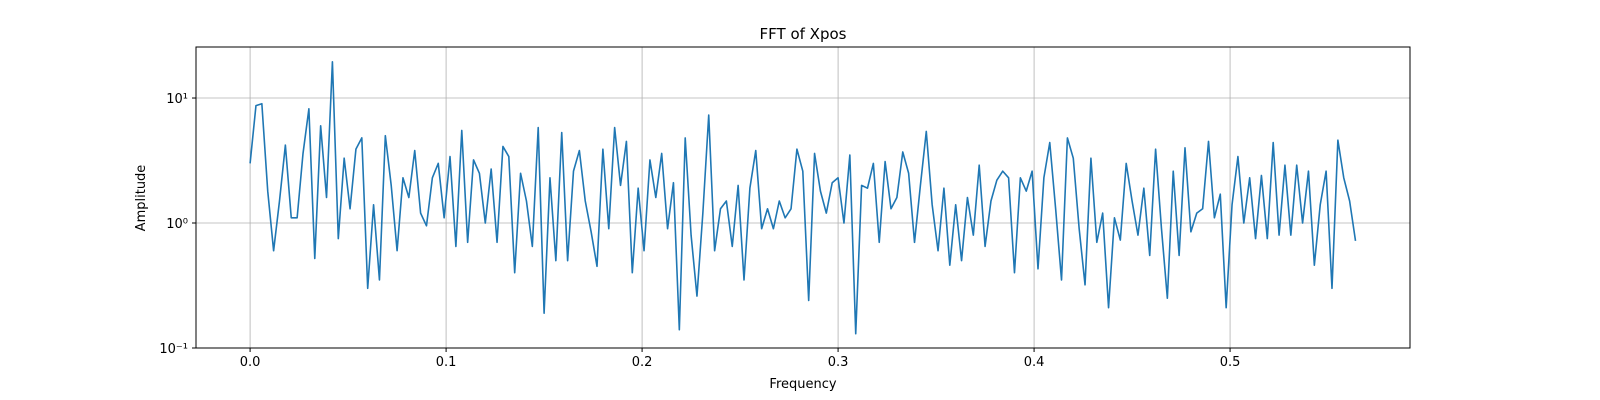 This screenshot has width=1600, height=400. I want to click on x-tick-label: 0.4, so click(1034, 362).